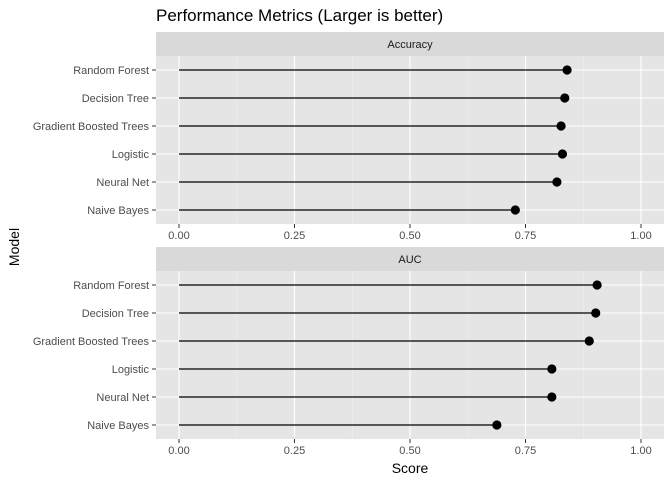  I want to click on facet-strip-label: AUC, so click(409, 260).